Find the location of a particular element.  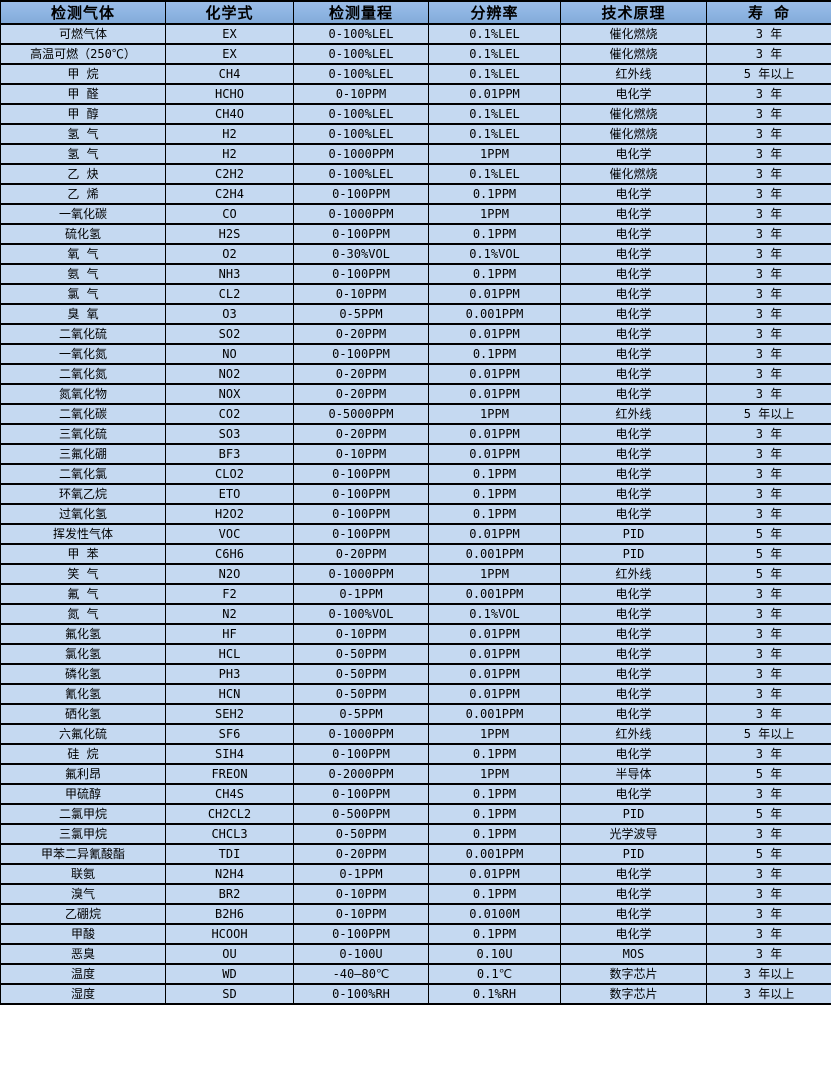

formula-cell: SIH4 is located at coordinates (229, 754).